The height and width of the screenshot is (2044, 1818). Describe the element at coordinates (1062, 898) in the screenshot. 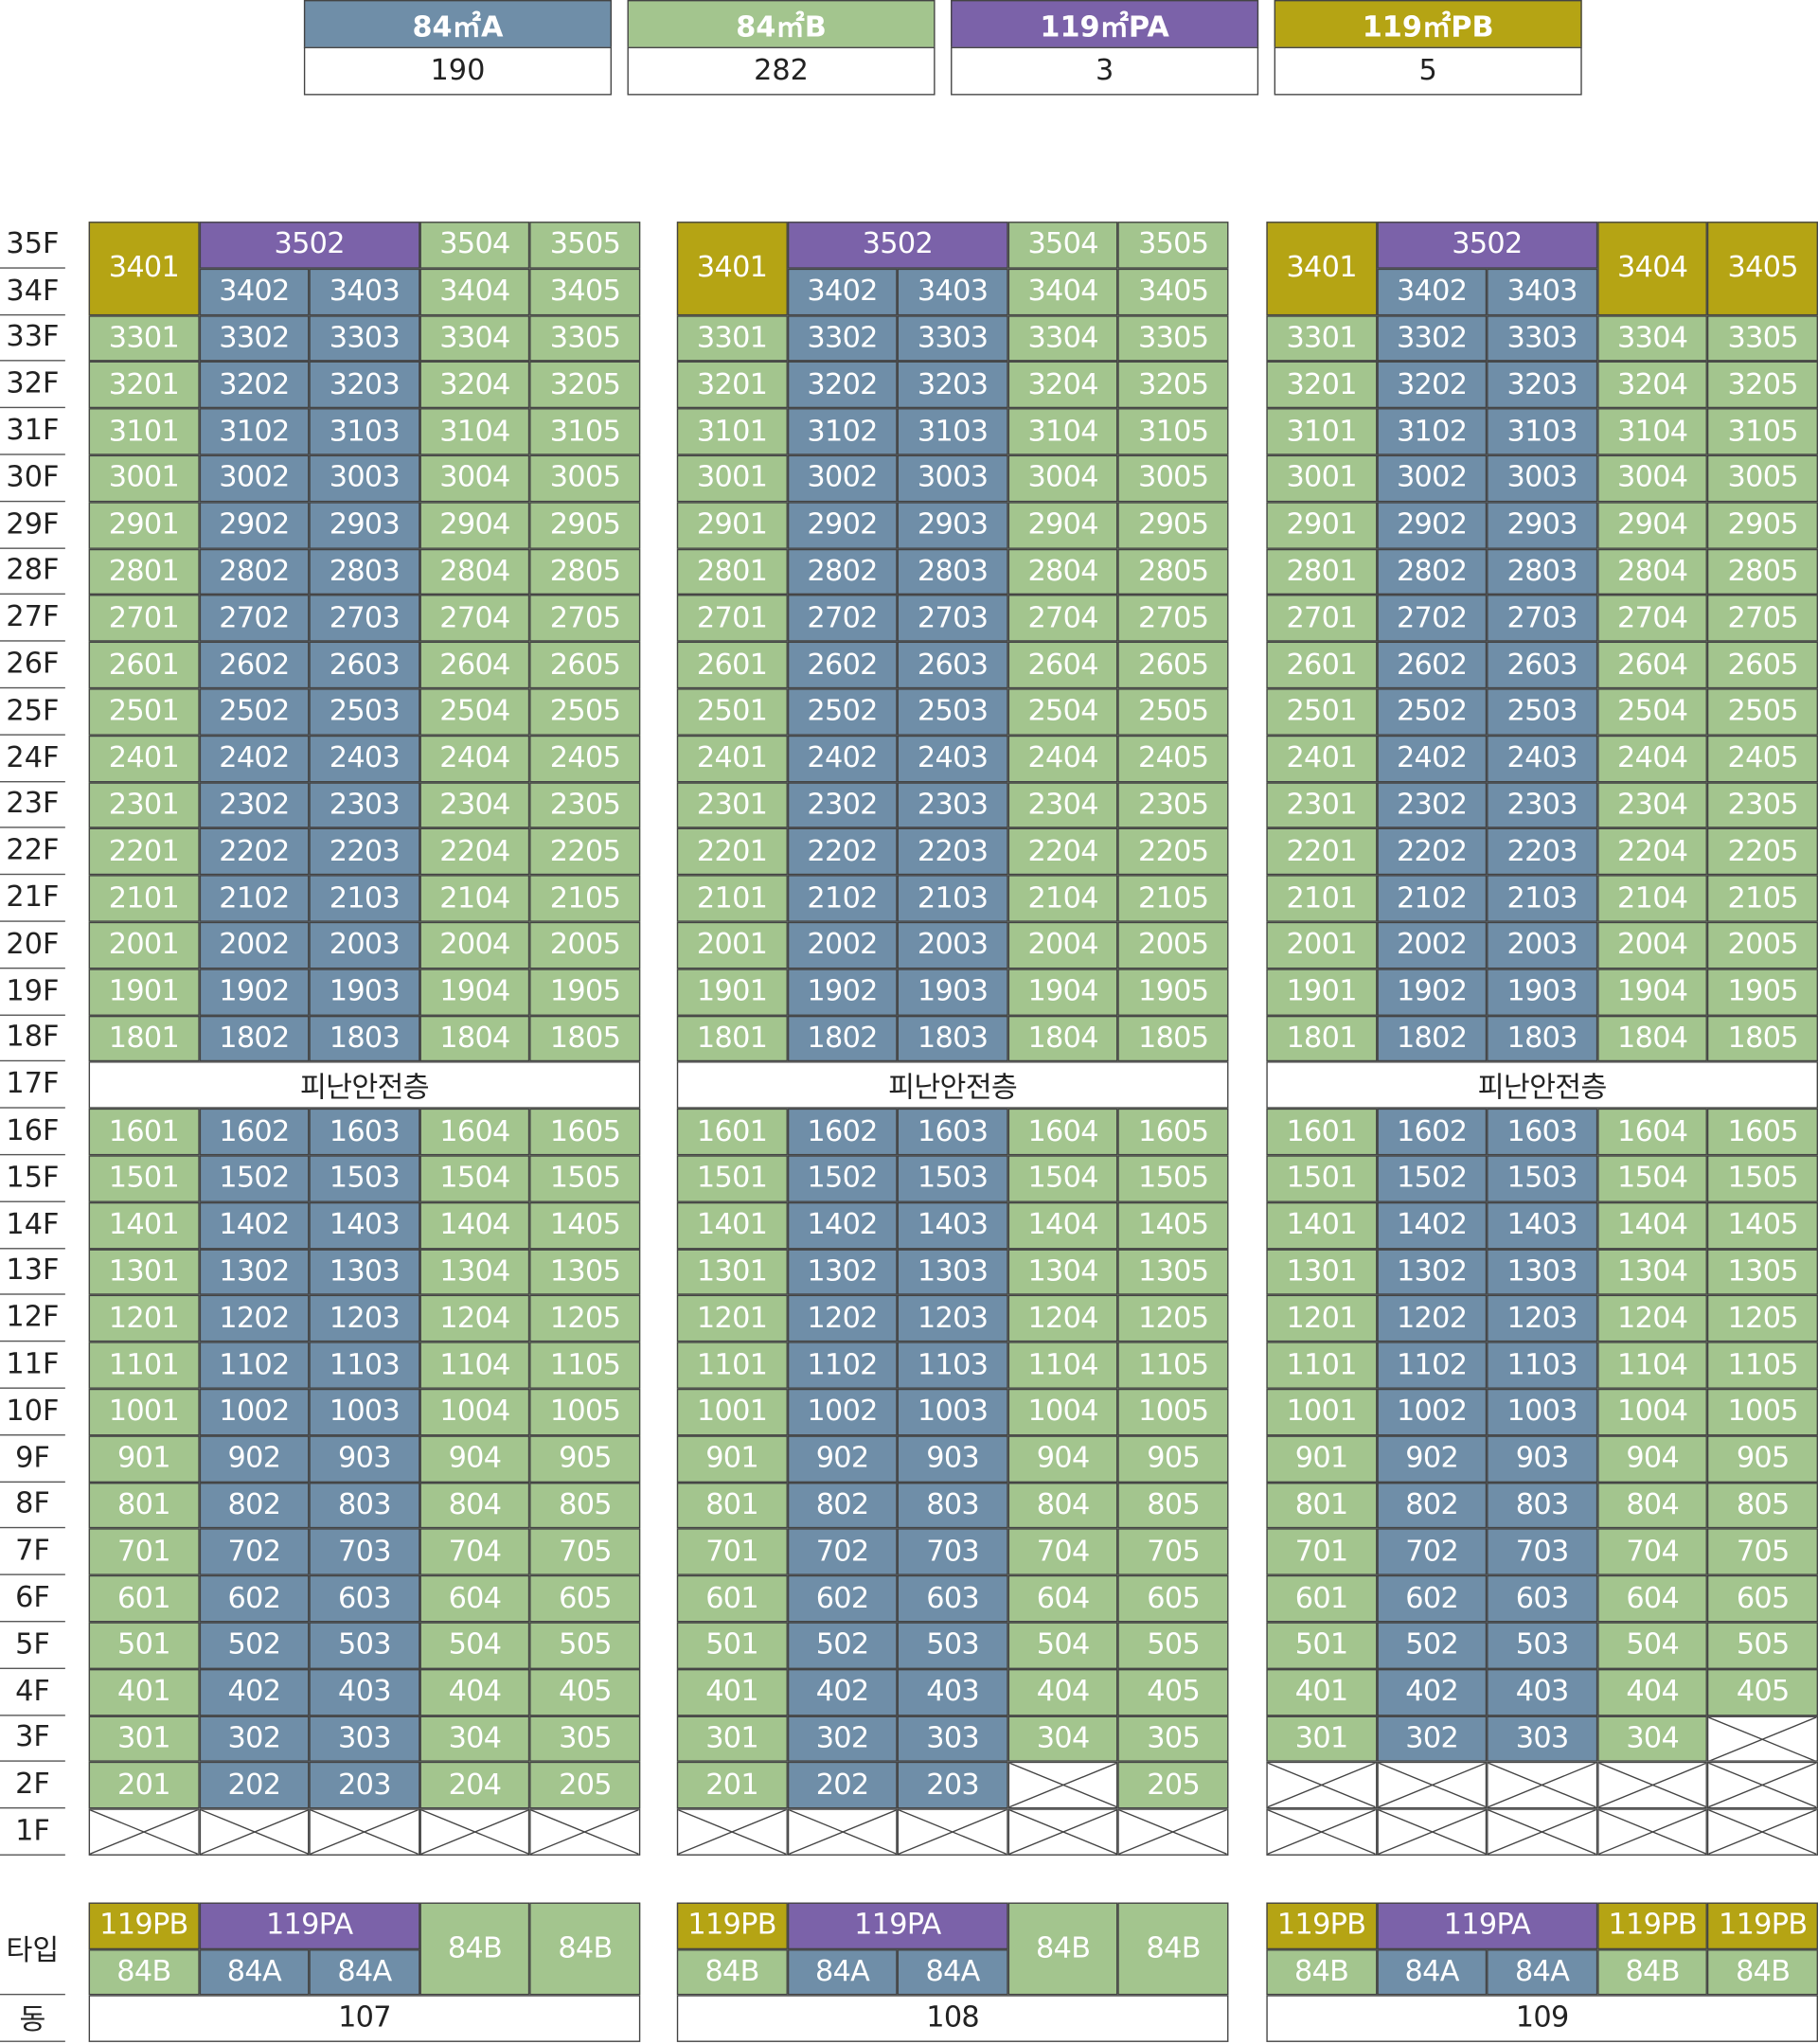

I see `unit: 2104` at that location.